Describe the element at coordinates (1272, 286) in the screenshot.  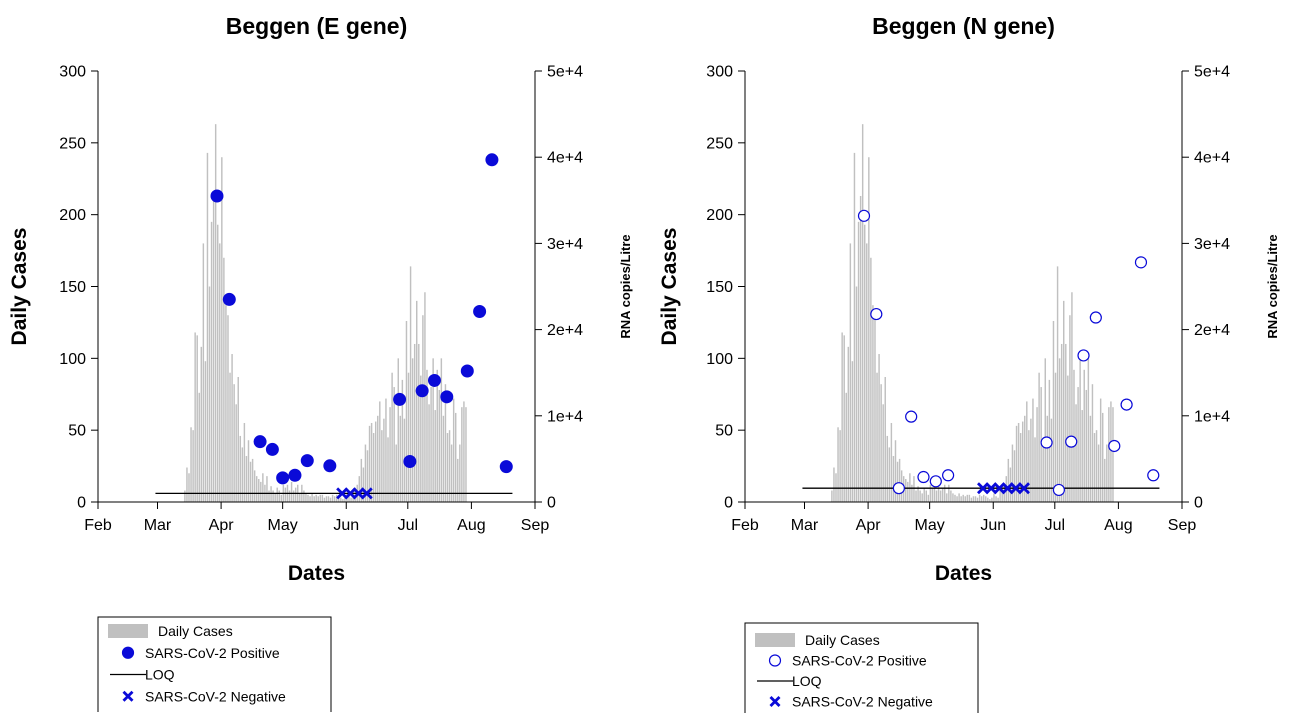
I see `y2-axis-title: RNA copies/Litre` at that location.